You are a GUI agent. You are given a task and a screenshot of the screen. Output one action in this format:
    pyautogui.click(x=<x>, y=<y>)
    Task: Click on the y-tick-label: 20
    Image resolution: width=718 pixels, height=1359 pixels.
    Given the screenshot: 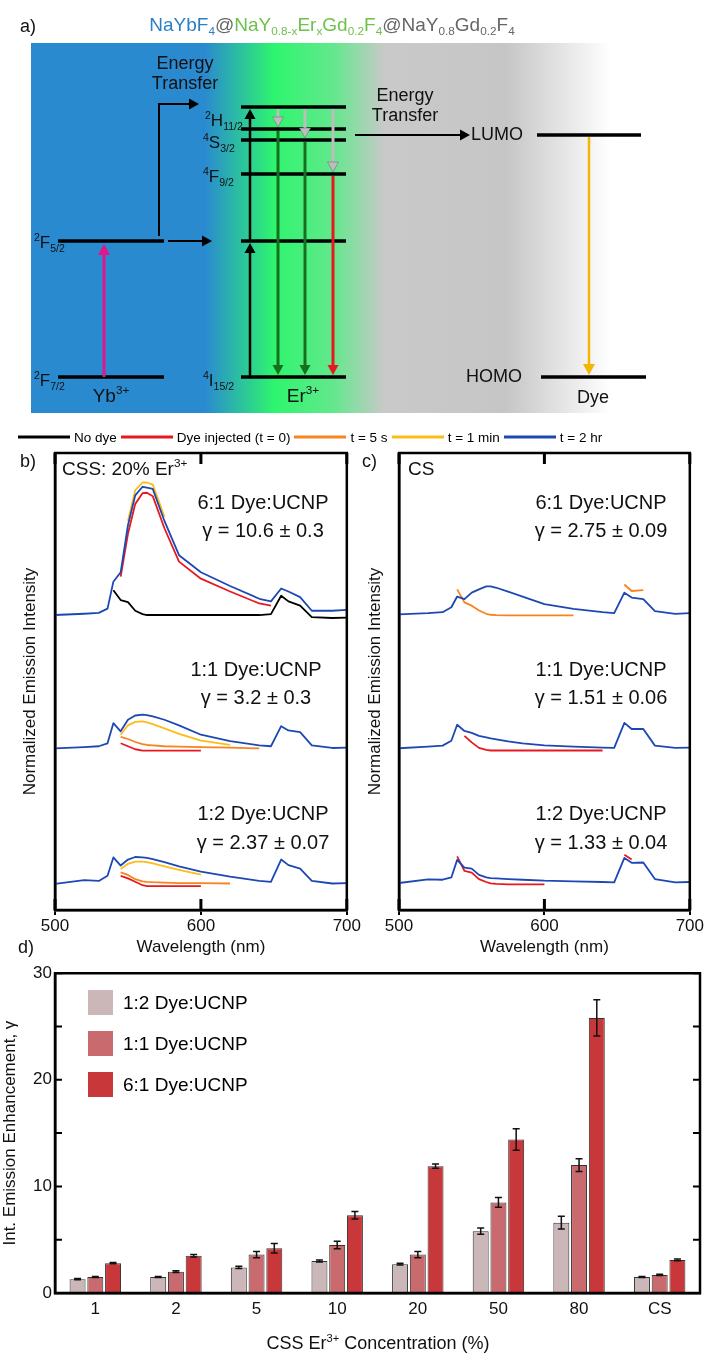 What is the action you would take?
    pyautogui.click(x=42, y=1079)
    